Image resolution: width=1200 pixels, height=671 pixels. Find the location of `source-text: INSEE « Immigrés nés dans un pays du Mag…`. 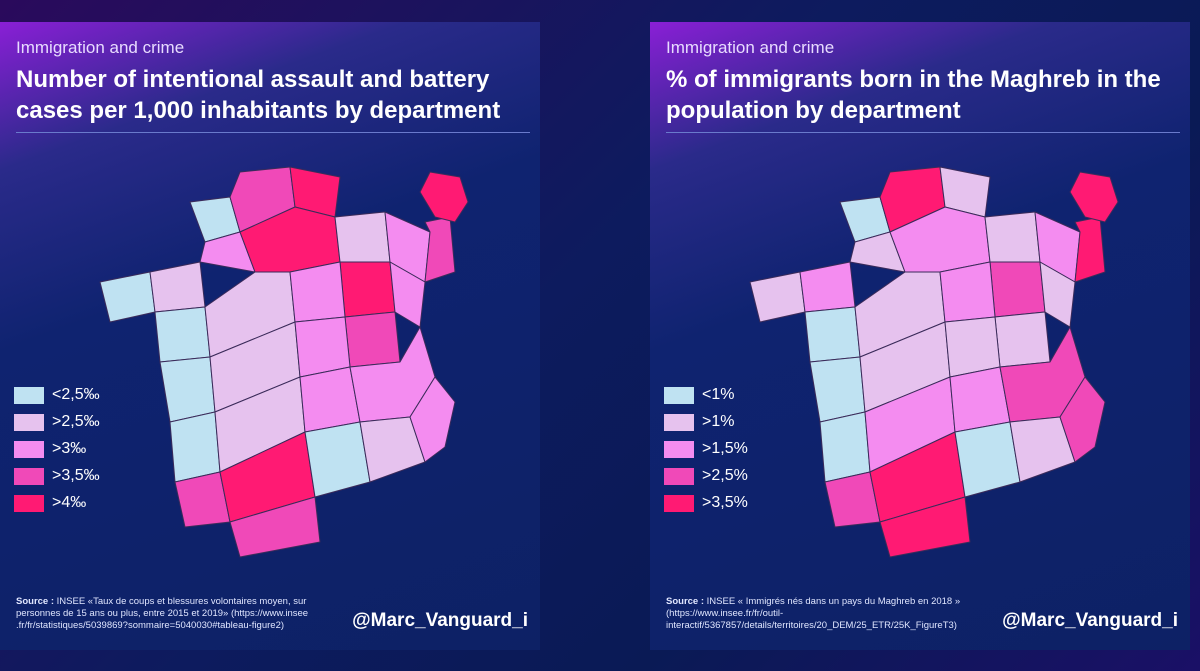

source-text: INSEE « Immigrés nés dans un pays du Mag… is located at coordinates (813, 613).